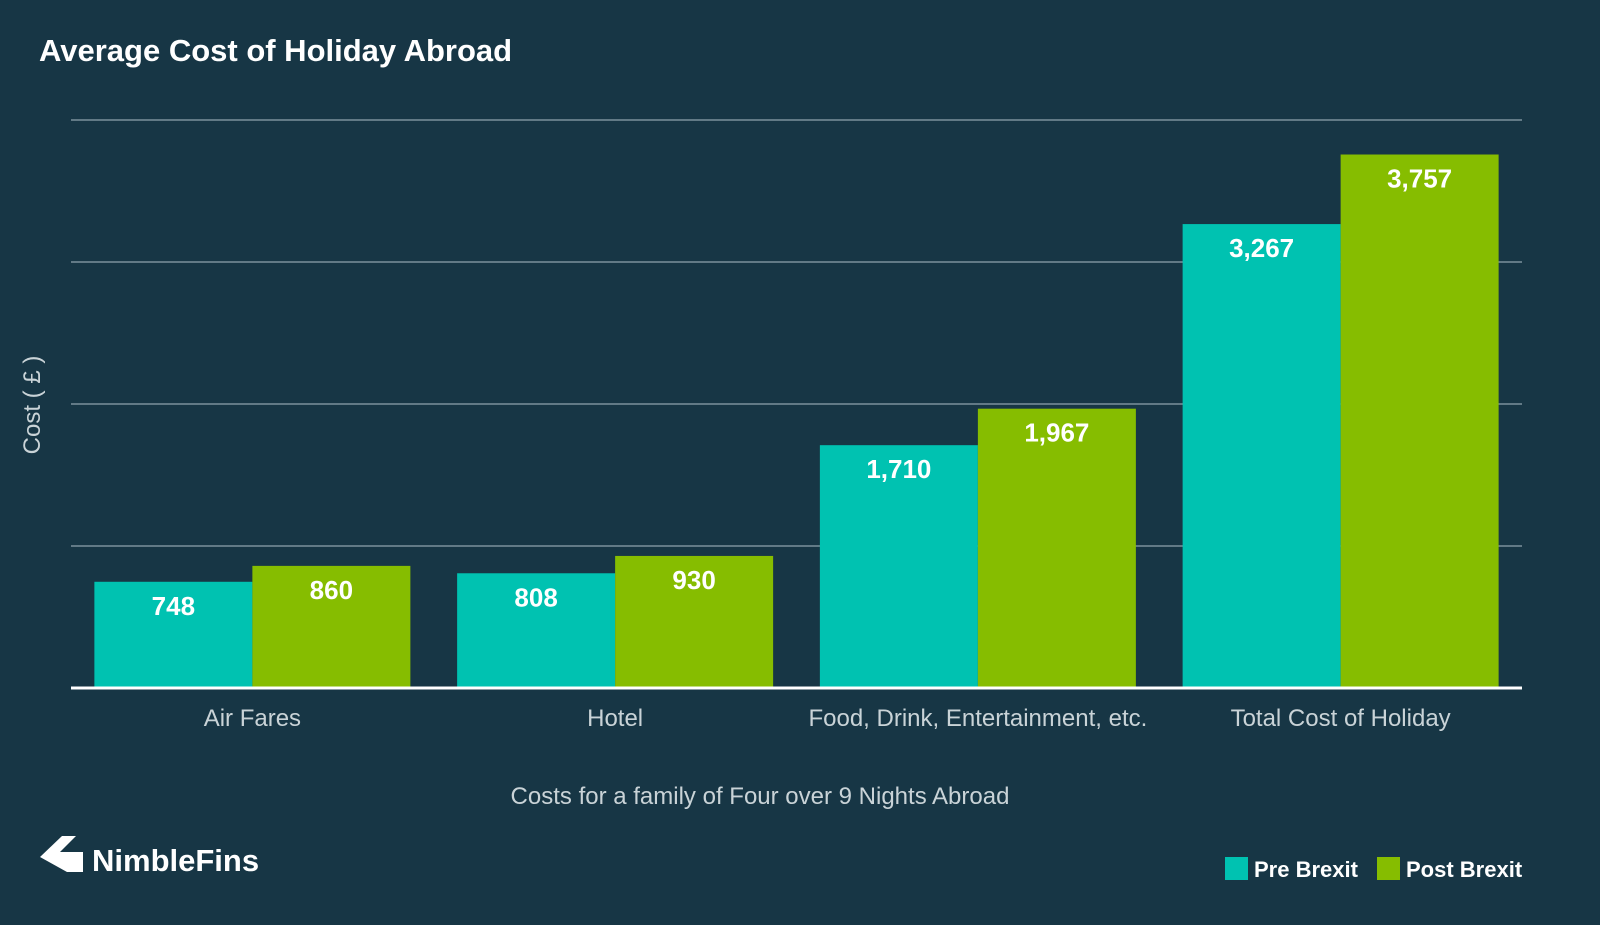 Image resolution: width=1600 pixels, height=925 pixels. What do you see at coordinates (1236, 868) in the screenshot?
I see `legend-swatch-pre-brexit` at bounding box center [1236, 868].